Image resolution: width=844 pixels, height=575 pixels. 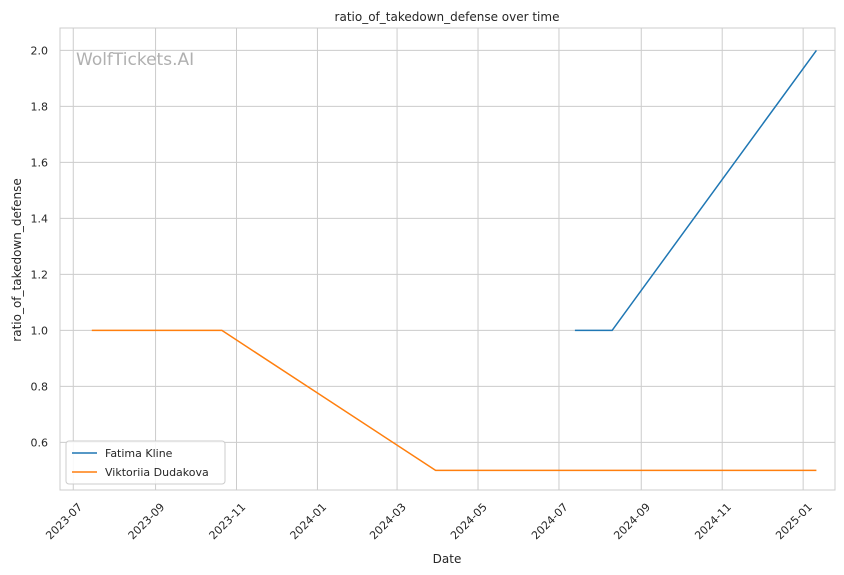 I want to click on y-axis-label: ratio_of_takedown_defense, so click(x=17, y=259).